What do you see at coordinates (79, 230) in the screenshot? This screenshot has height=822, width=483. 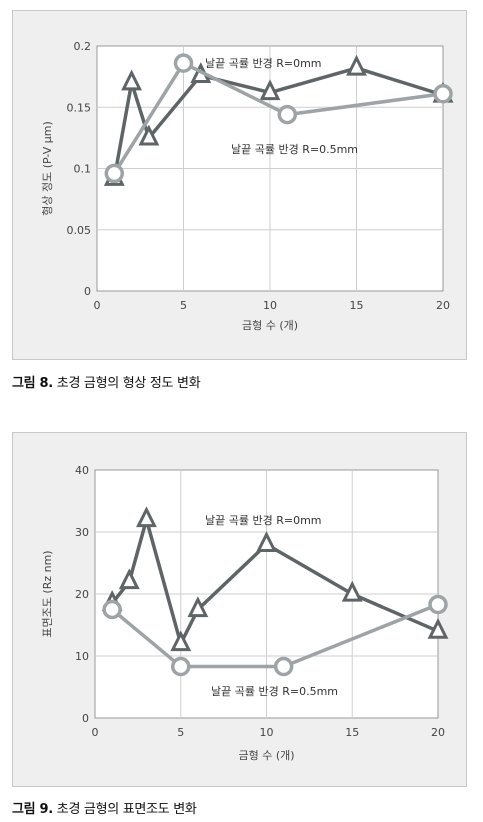 I see `y-tick-label: 0.05` at bounding box center [79, 230].